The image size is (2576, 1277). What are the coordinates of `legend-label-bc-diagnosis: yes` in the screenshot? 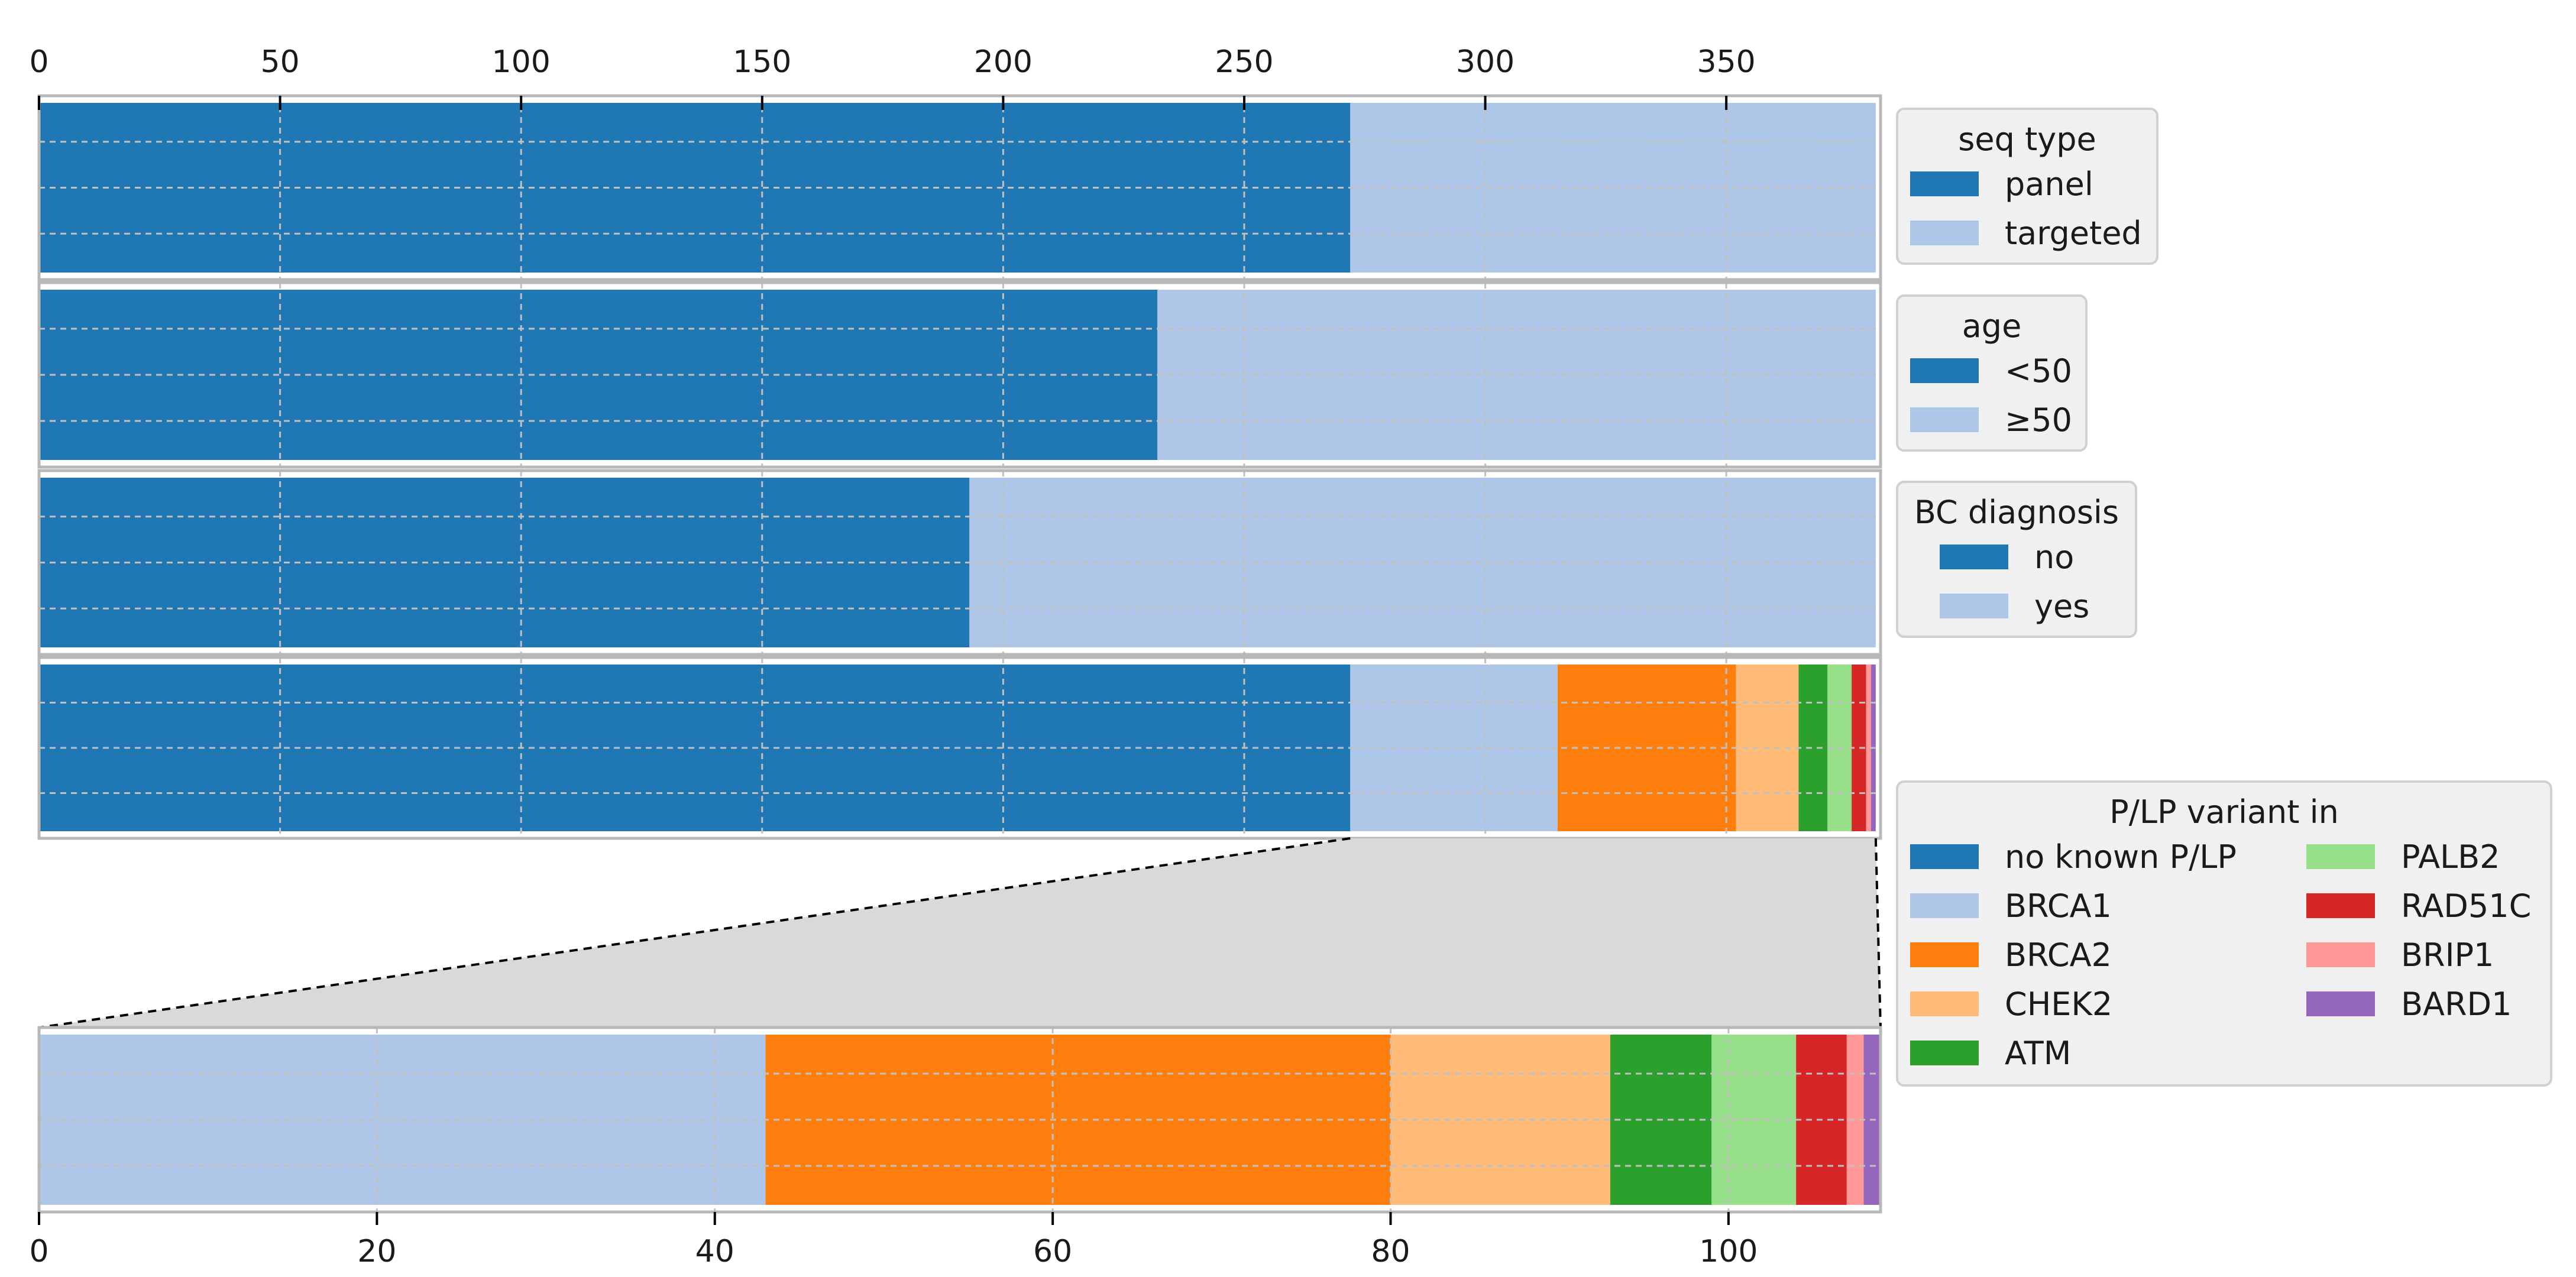 It's located at (2062, 606).